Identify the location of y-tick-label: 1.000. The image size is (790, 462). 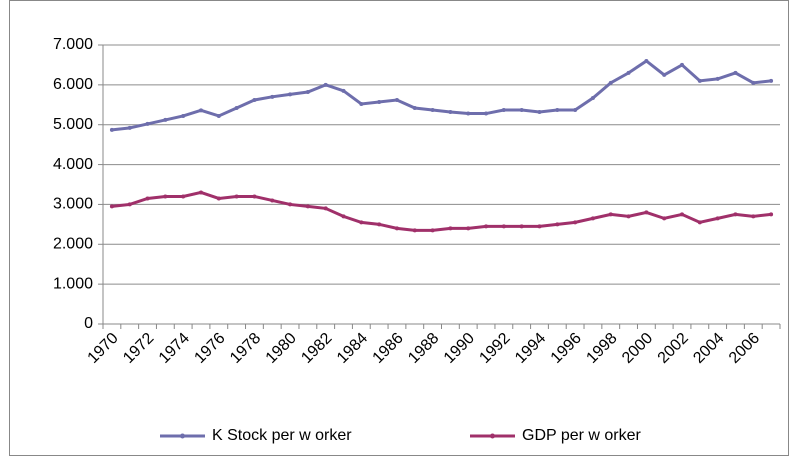
(73, 283).